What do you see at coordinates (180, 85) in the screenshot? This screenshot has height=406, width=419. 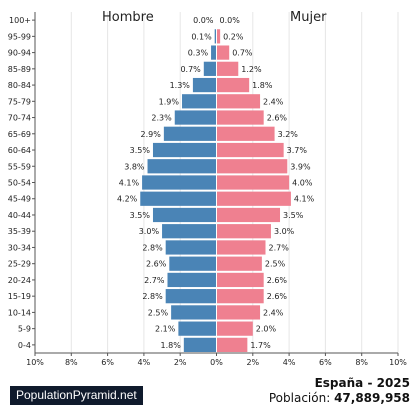 I see `male-value-label: 1.3%` at bounding box center [180, 85].